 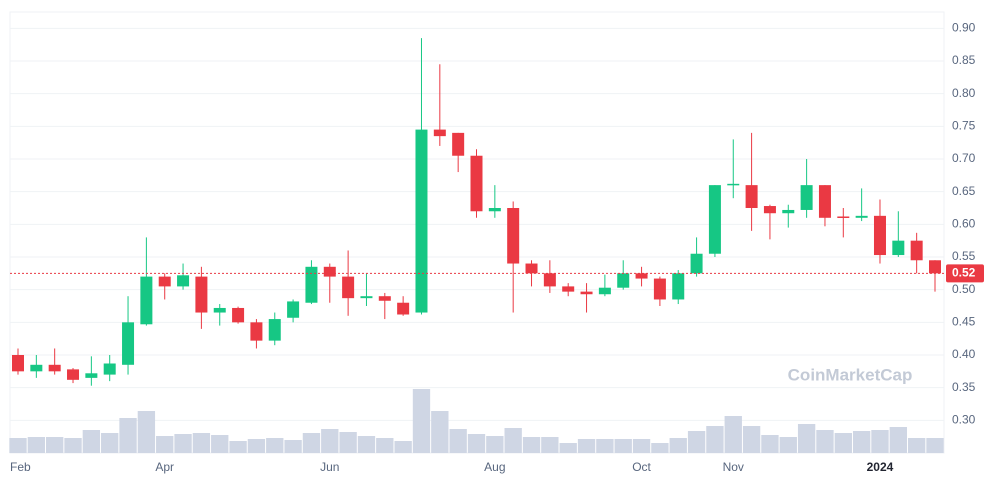 I want to click on current-price-box, so click(x=965, y=273).